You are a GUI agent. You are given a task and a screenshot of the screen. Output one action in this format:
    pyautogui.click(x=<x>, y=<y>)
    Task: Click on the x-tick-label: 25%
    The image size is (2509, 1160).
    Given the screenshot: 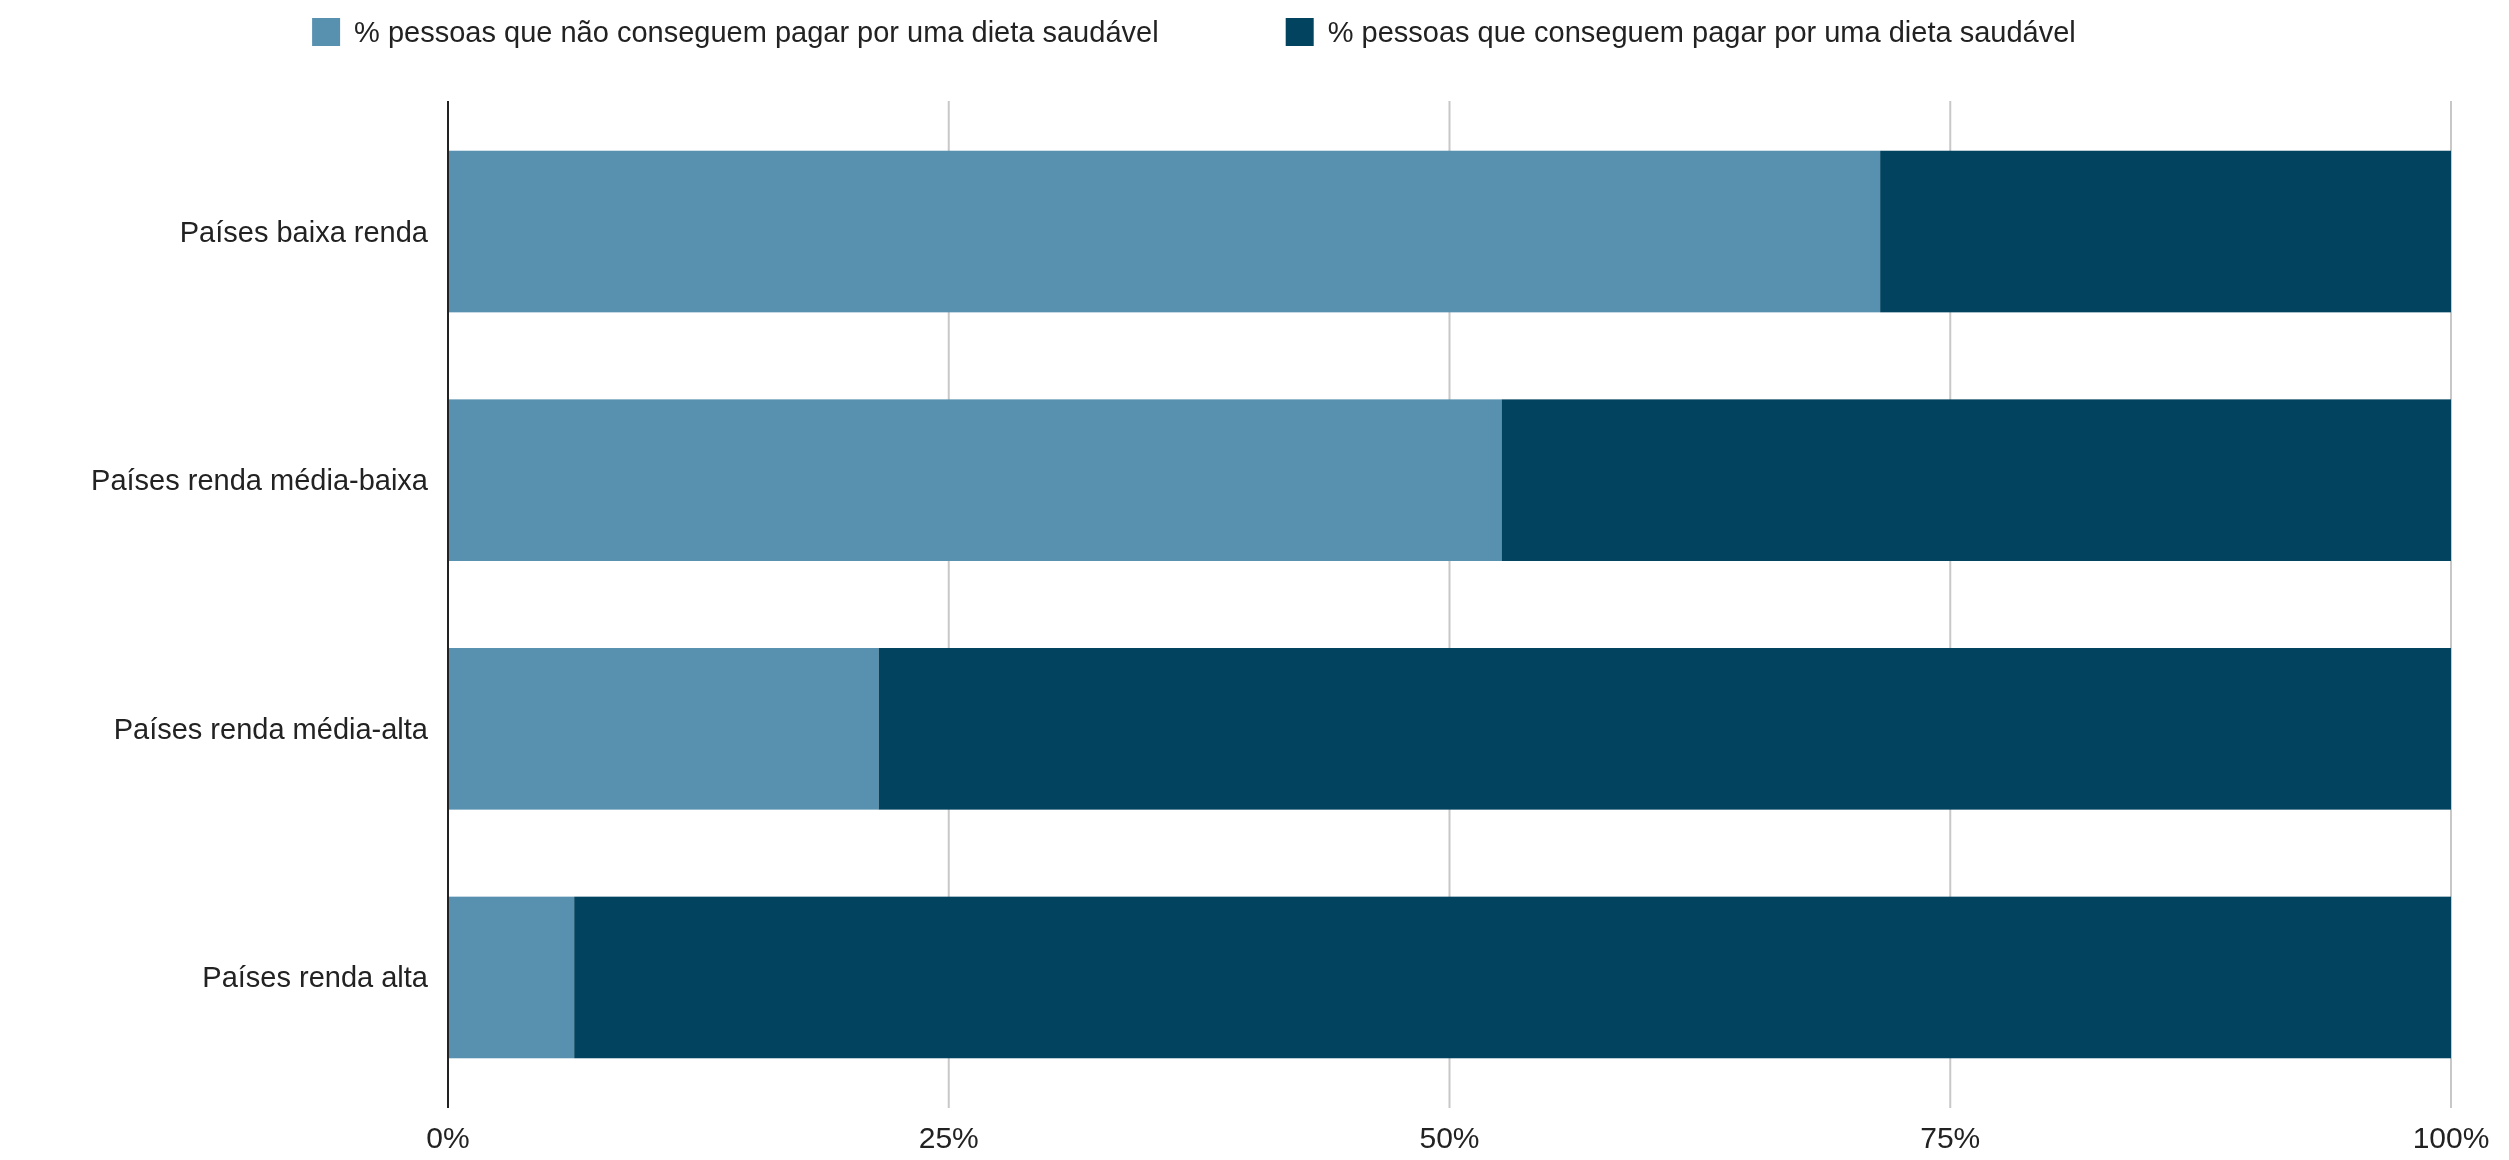 What is the action you would take?
    pyautogui.click(x=948, y=1137)
    